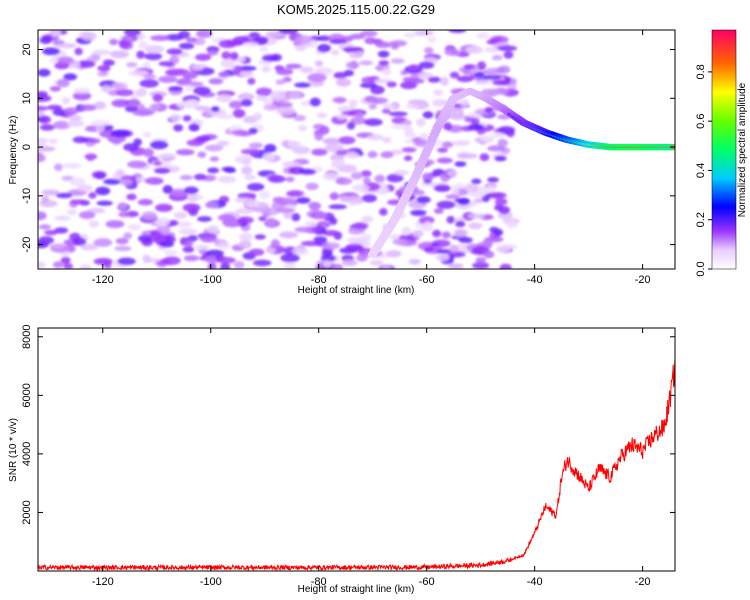 Image resolution: width=750 pixels, height=600 pixels. What do you see at coordinates (103, 280) in the screenshot?
I see `x-tick-label: -120` at bounding box center [103, 280].